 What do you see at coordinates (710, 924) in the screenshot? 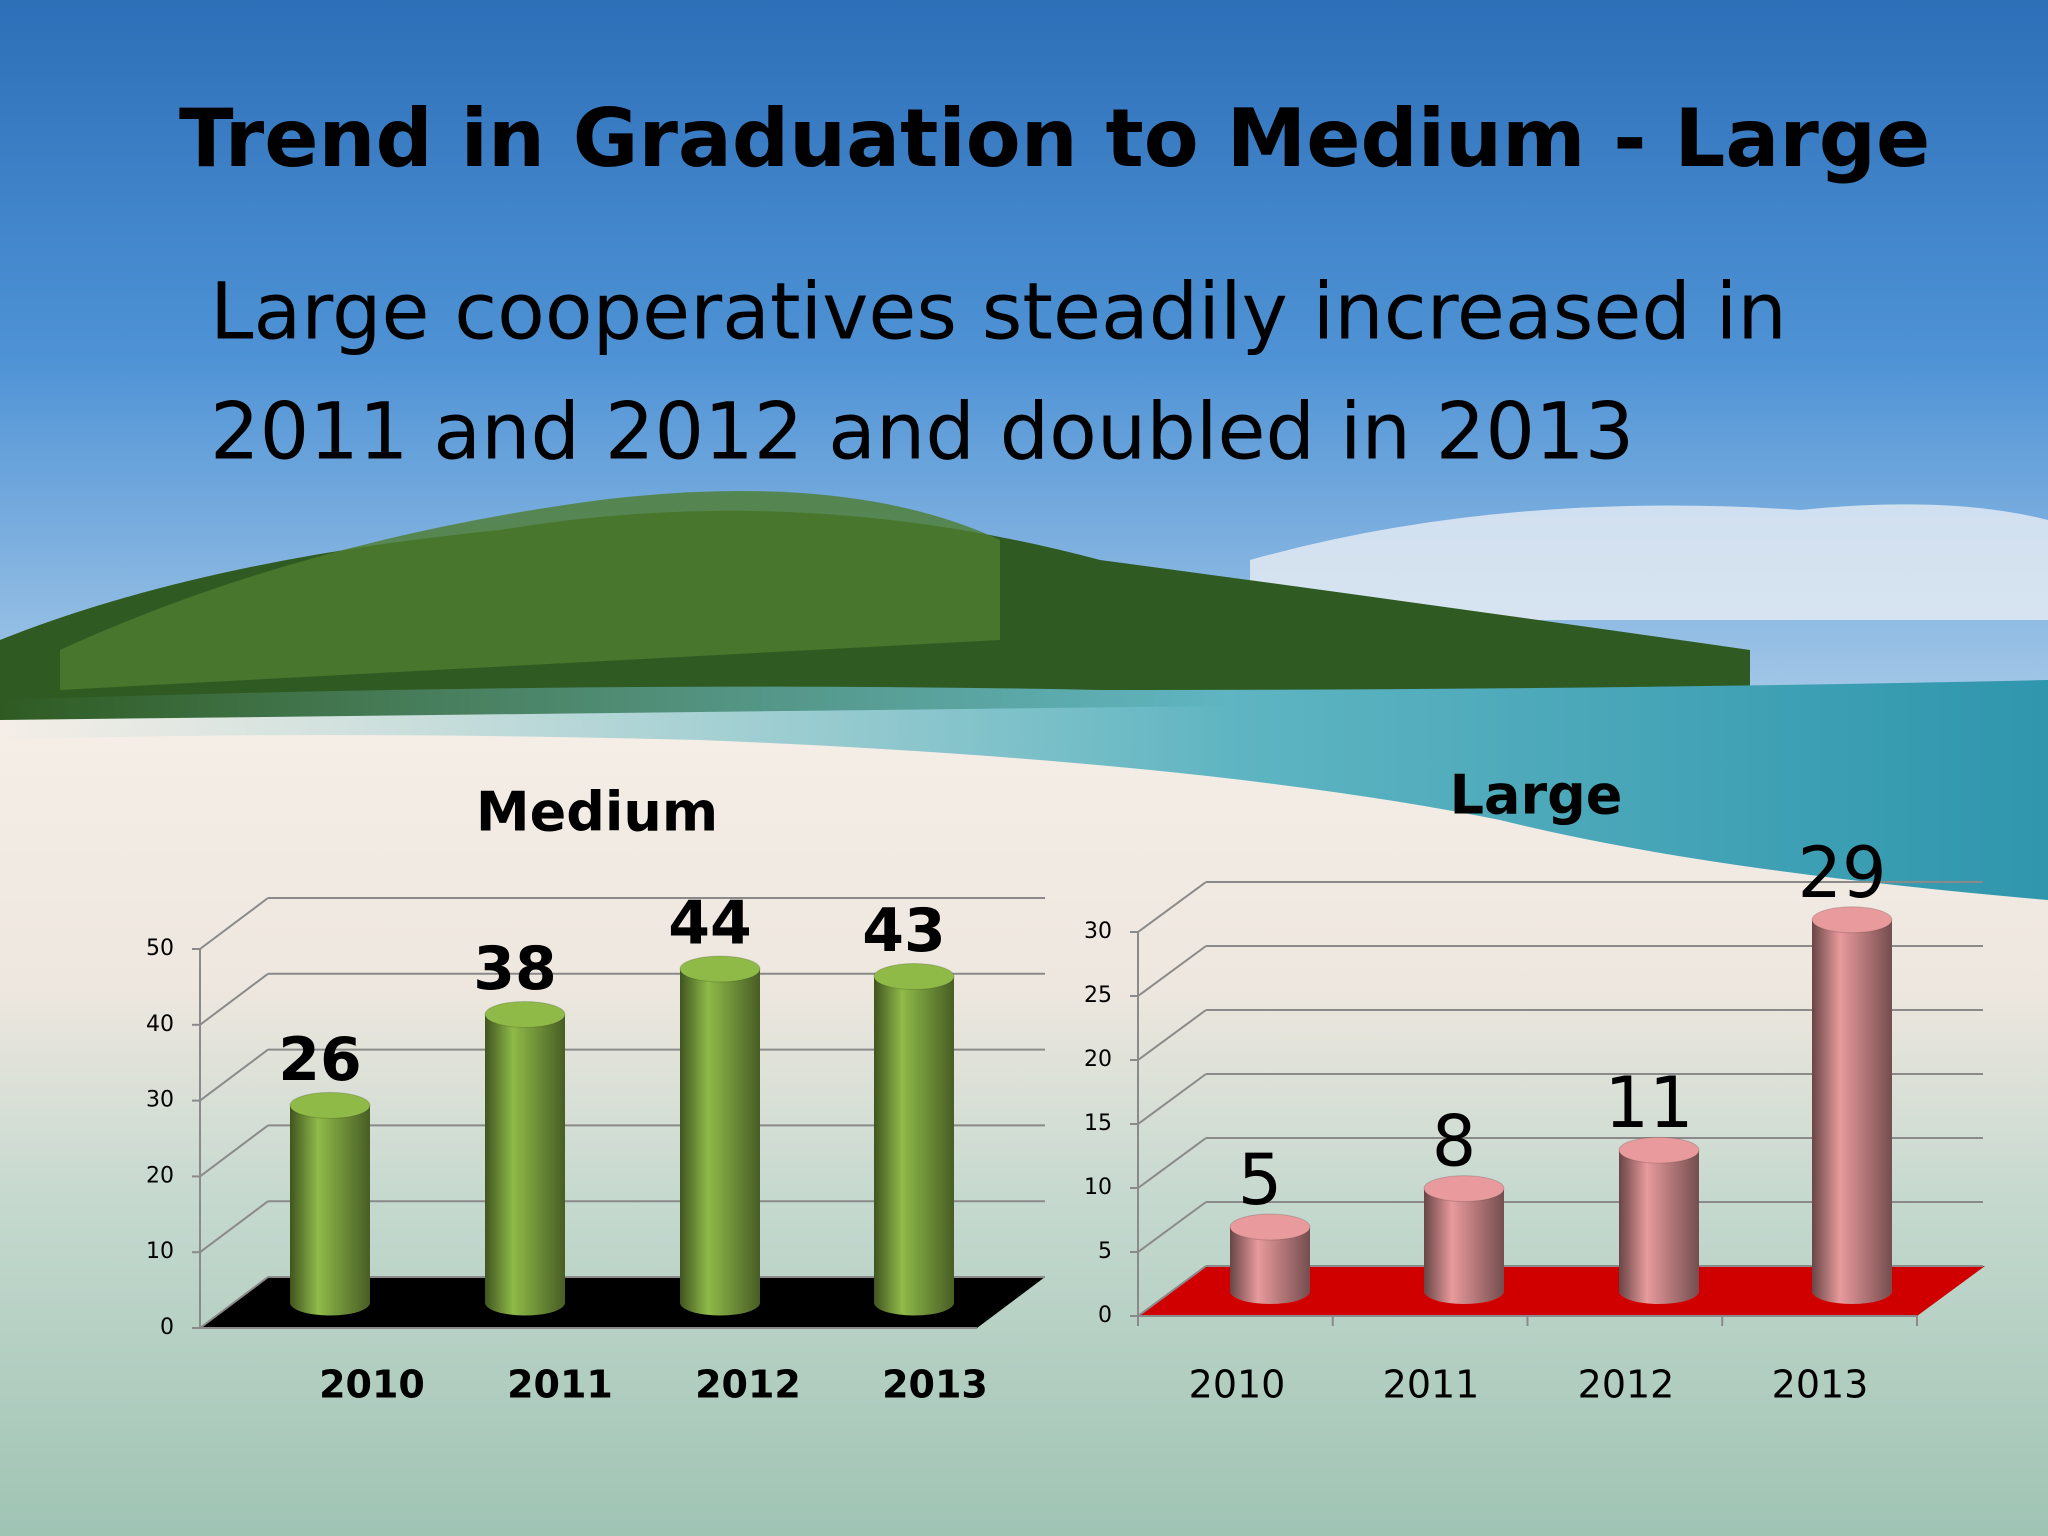
I see `data-label: 44` at bounding box center [710, 924].